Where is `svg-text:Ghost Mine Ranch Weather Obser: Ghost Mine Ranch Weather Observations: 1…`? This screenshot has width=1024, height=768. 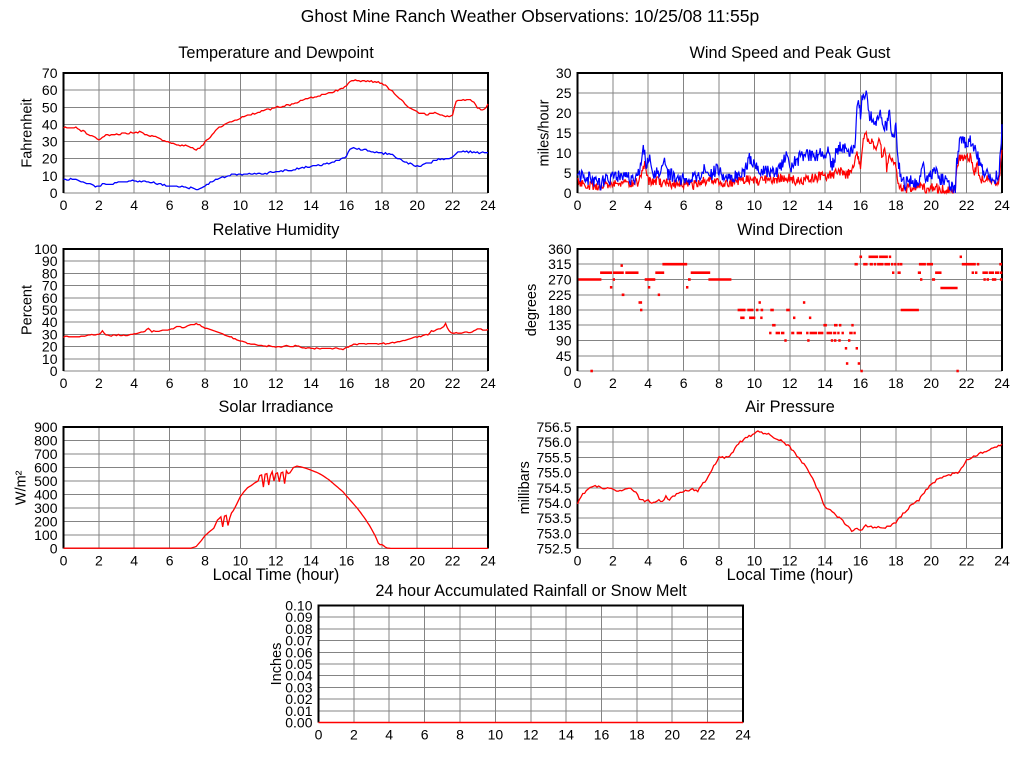 svg-text:Ghost Mine Ranch Weather Obser: Ghost Mine Ranch Weather Observations: 1… is located at coordinates (530, 16).